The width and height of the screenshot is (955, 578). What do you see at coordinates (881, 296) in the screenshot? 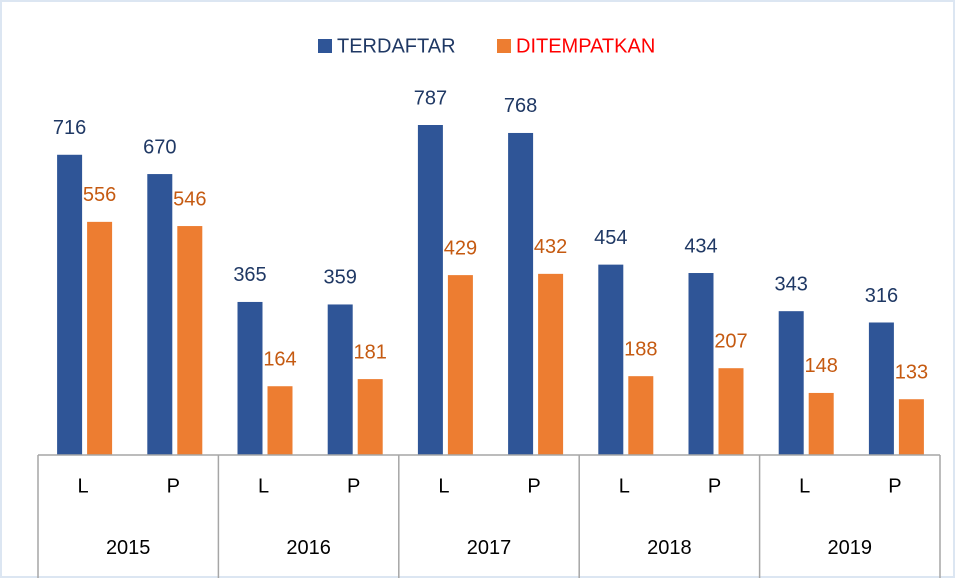
I see `value-label: 316` at bounding box center [881, 296].